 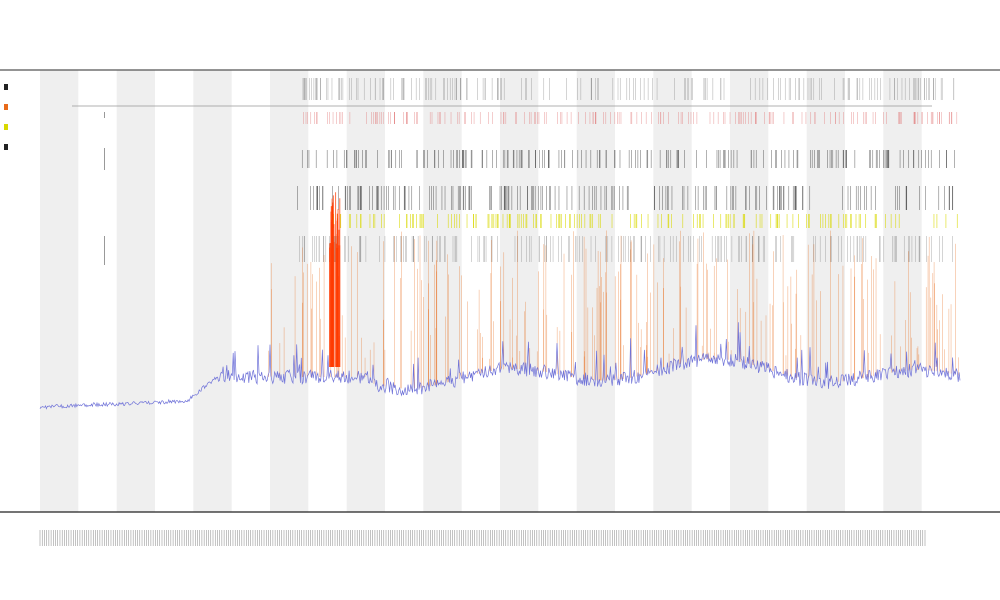 I want to click on baseline-series-line, so click(x=500, y=366).